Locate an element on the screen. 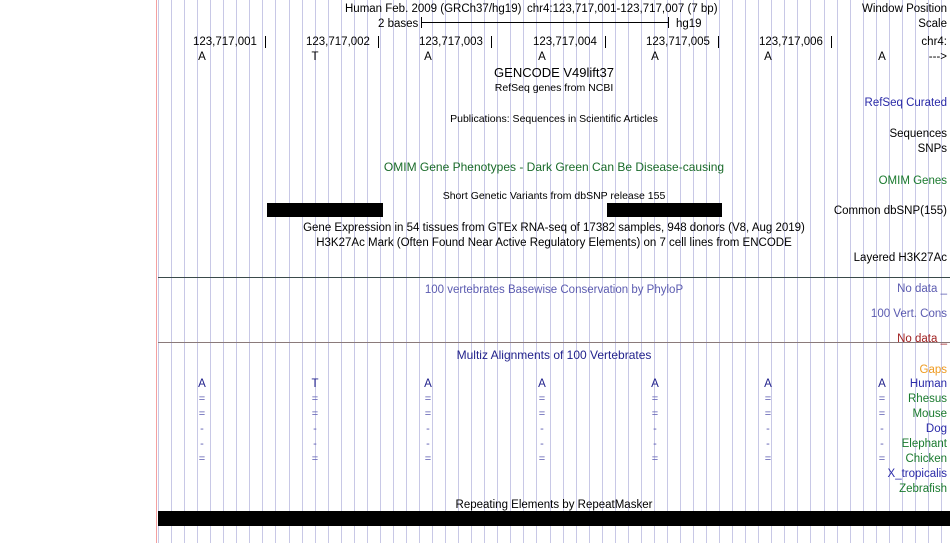 Image resolution: width=950 pixels, height=543 pixels. row-label-snps: SNPs is located at coordinates (932, 149).